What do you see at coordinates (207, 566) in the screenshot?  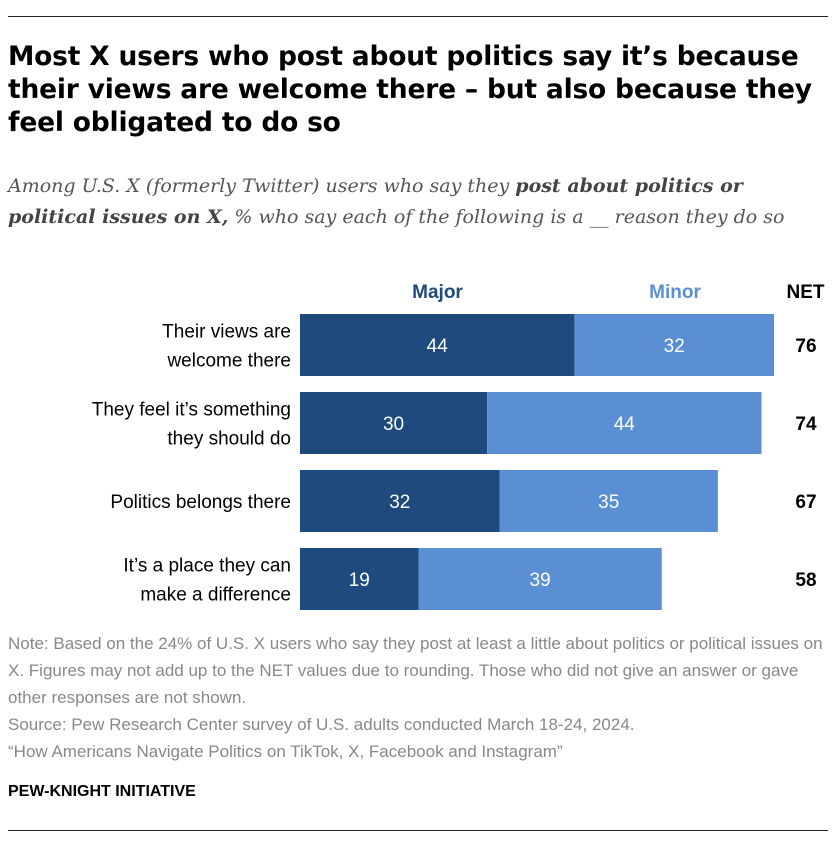 I see `category-label-line: It’s a place they can` at bounding box center [207, 566].